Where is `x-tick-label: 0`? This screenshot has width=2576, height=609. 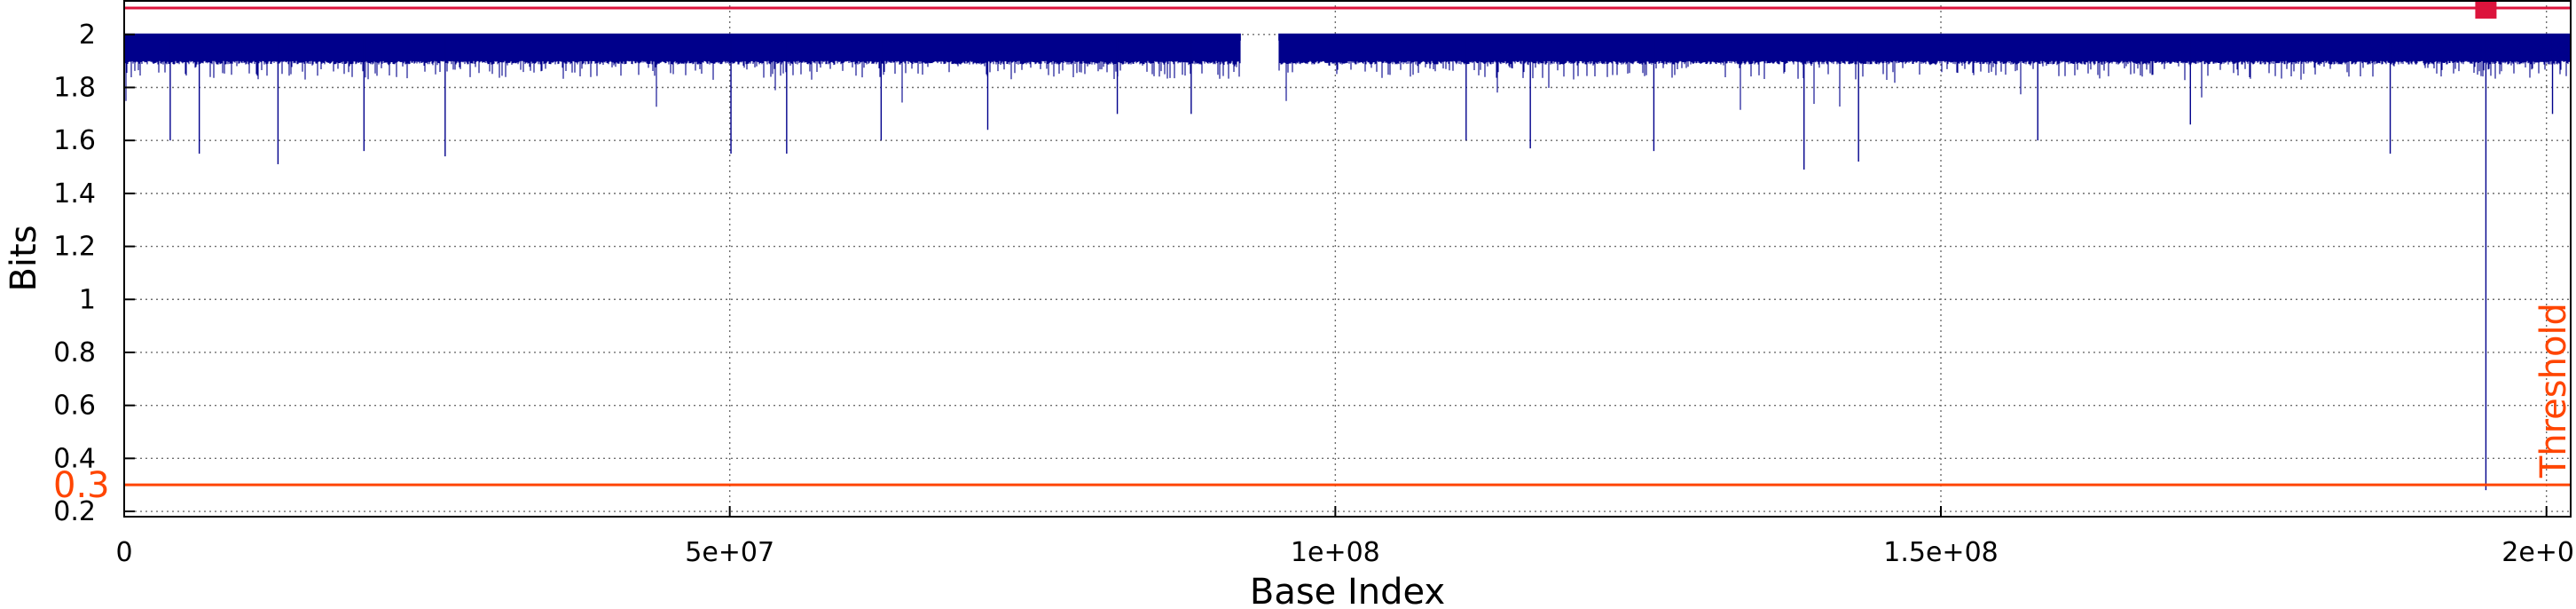
x-tick-label: 0 is located at coordinates (123, 552).